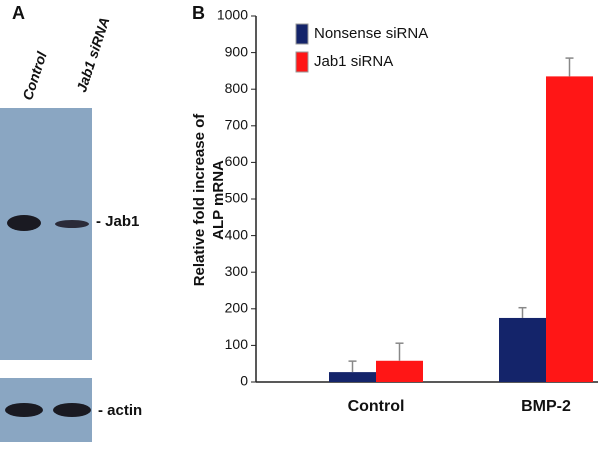 This screenshot has width=600, height=458. What do you see at coordinates (371, 33) in the screenshot?
I see `legend-label: Nonsense siRNA` at bounding box center [371, 33].